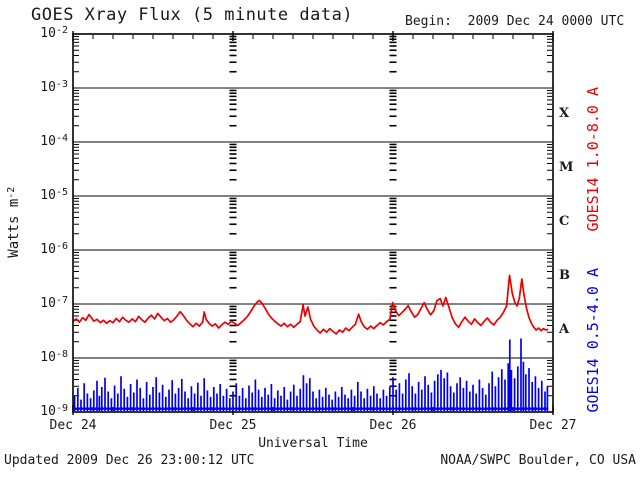  I want to click on y-tick-label: 10-2, so click(54, 33).